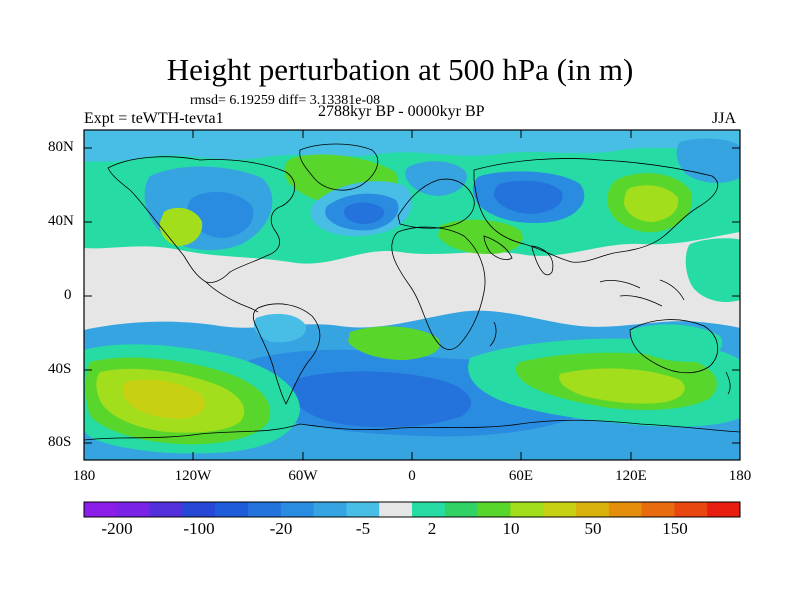  I want to click on figure-title: Height perturbation at 500 hPa (in m), so click(400, 69).